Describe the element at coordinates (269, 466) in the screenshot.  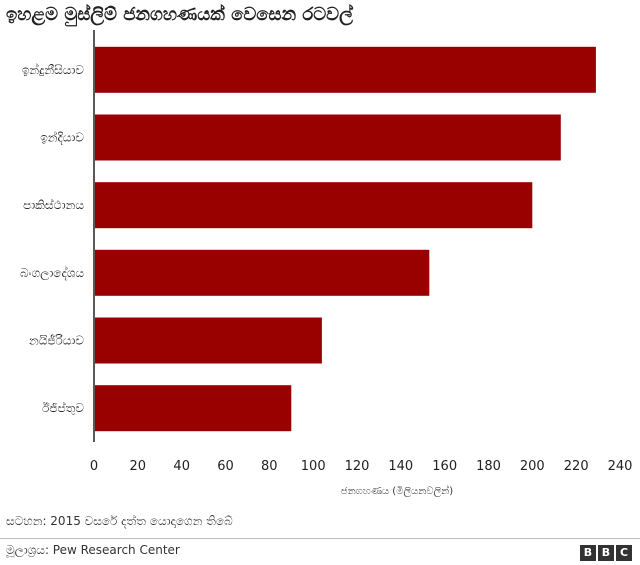
I see `x-tick-label: 80` at that location.